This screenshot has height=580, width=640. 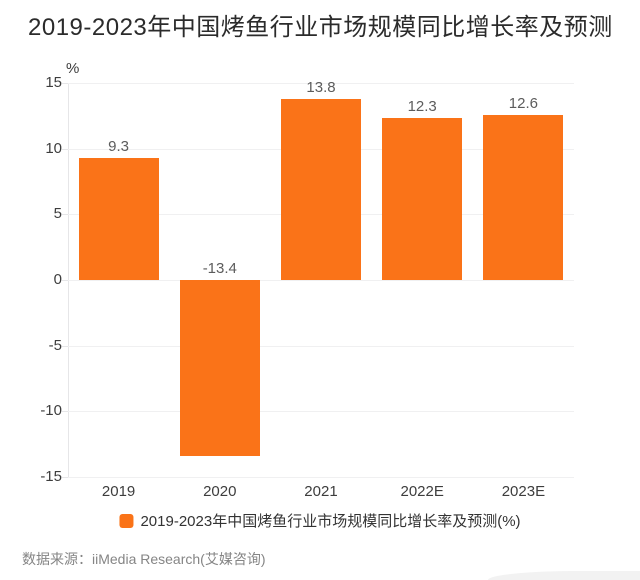 What do you see at coordinates (51, 476) in the screenshot?
I see `y-tick-label: -15` at bounding box center [51, 476].